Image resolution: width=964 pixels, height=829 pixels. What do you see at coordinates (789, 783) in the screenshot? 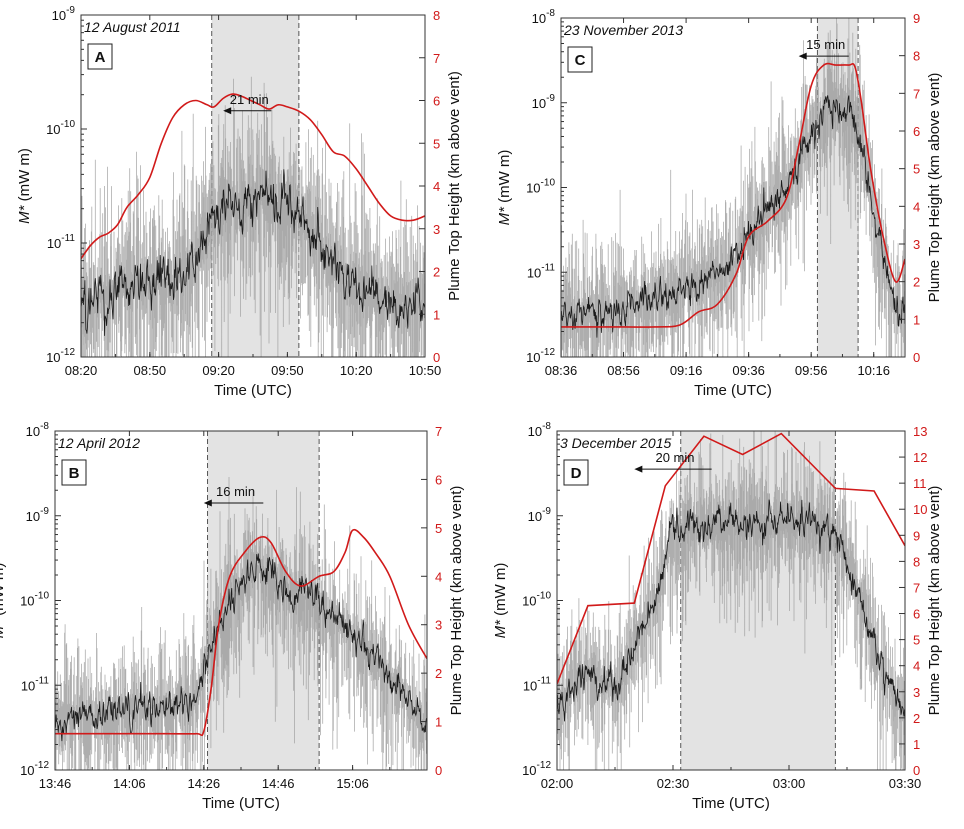
I see `x-tick-label: 03:00` at bounding box center [789, 783].